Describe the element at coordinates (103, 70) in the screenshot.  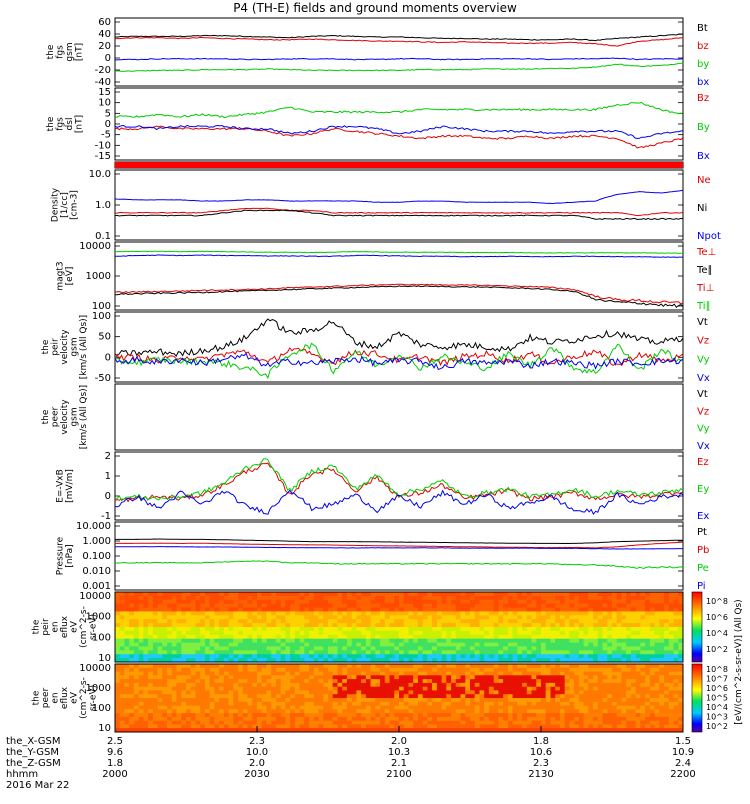
I see `panel-tick-label: -20` at that location.